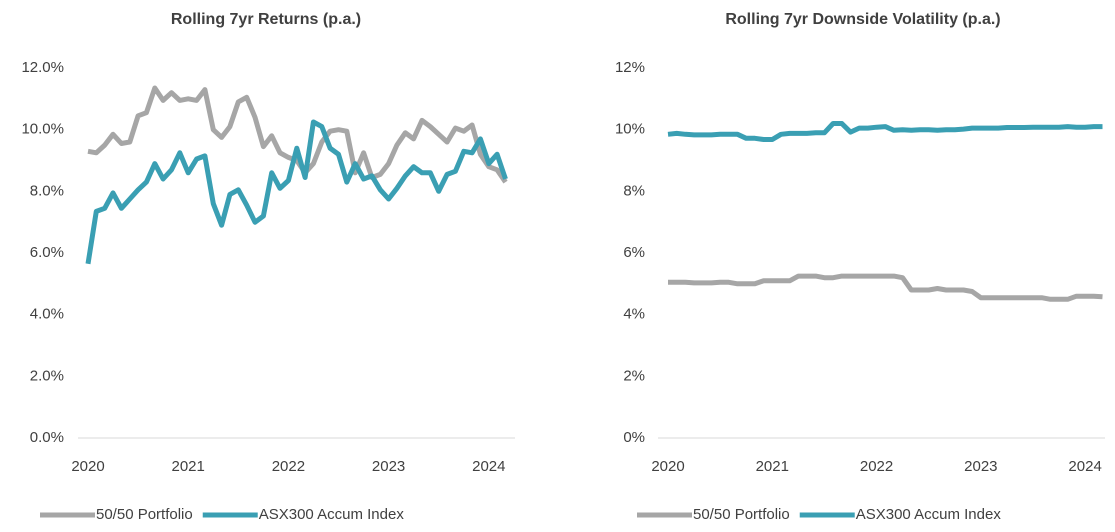  Describe the element at coordinates (634, 375) in the screenshot. I see `y-tick-label: 2%` at that location.